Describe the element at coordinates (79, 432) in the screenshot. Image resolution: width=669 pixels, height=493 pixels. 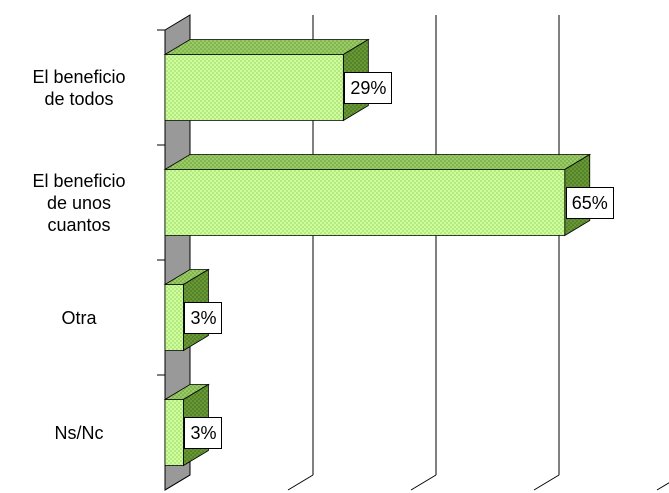
I see `y-tick-label: Ns/Nc` at that location.